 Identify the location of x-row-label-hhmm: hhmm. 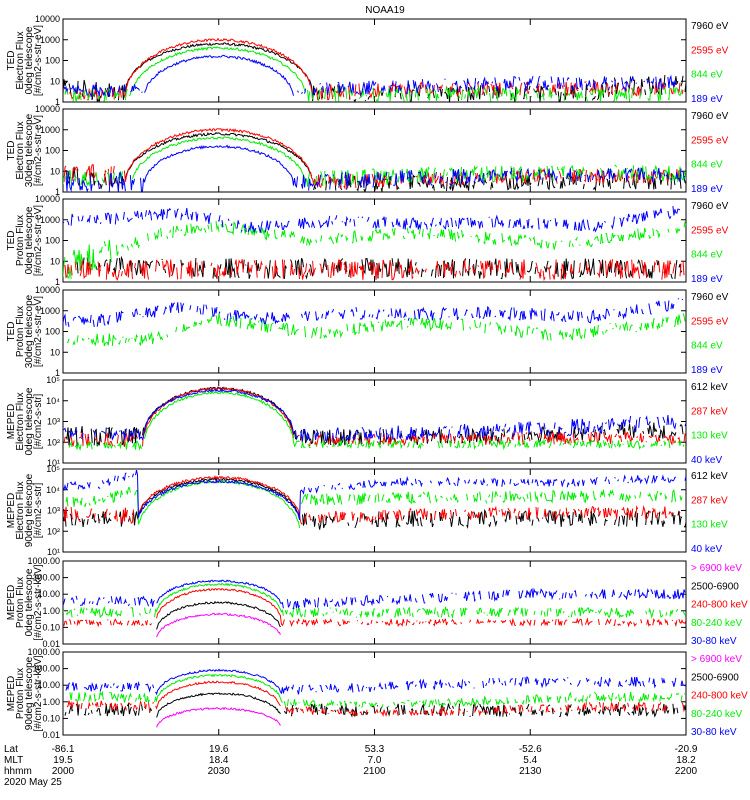
(18, 771).